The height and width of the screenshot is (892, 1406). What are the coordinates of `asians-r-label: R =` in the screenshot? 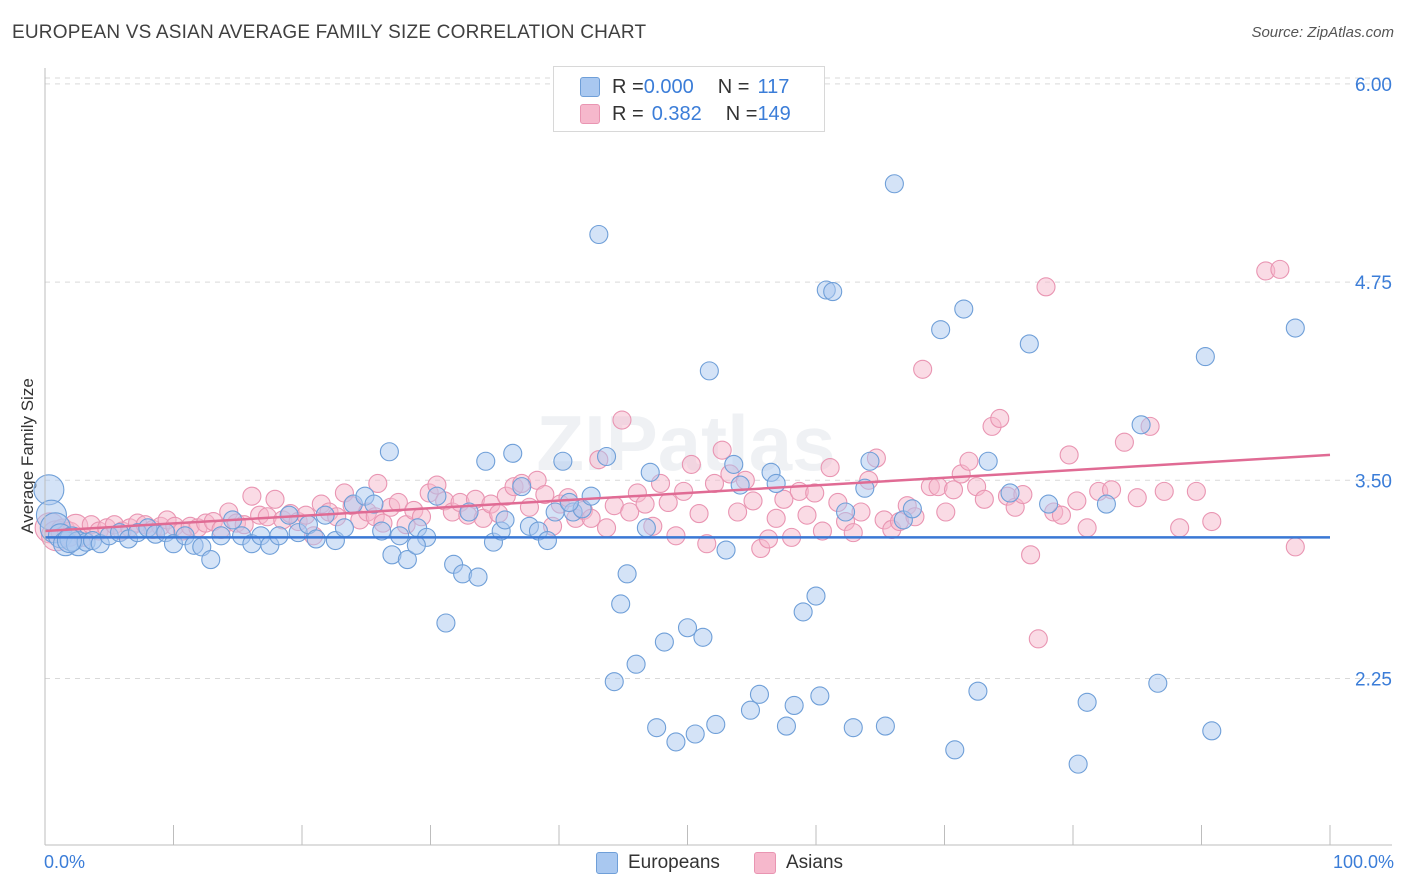 It's located at (628, 113).